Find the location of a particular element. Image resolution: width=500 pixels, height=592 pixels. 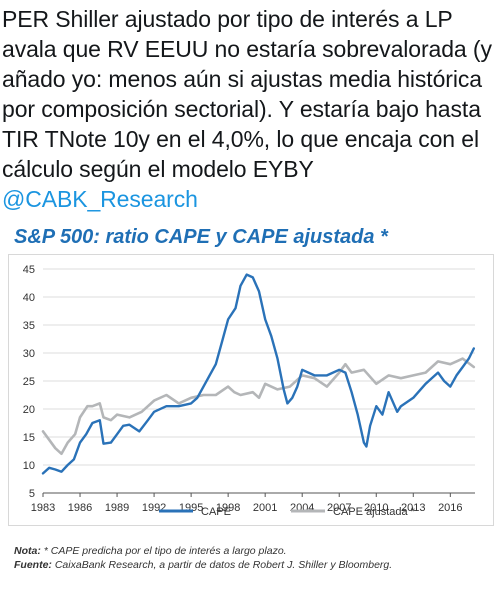

y-tick-label: 25 is located at coordinates (29, 382).